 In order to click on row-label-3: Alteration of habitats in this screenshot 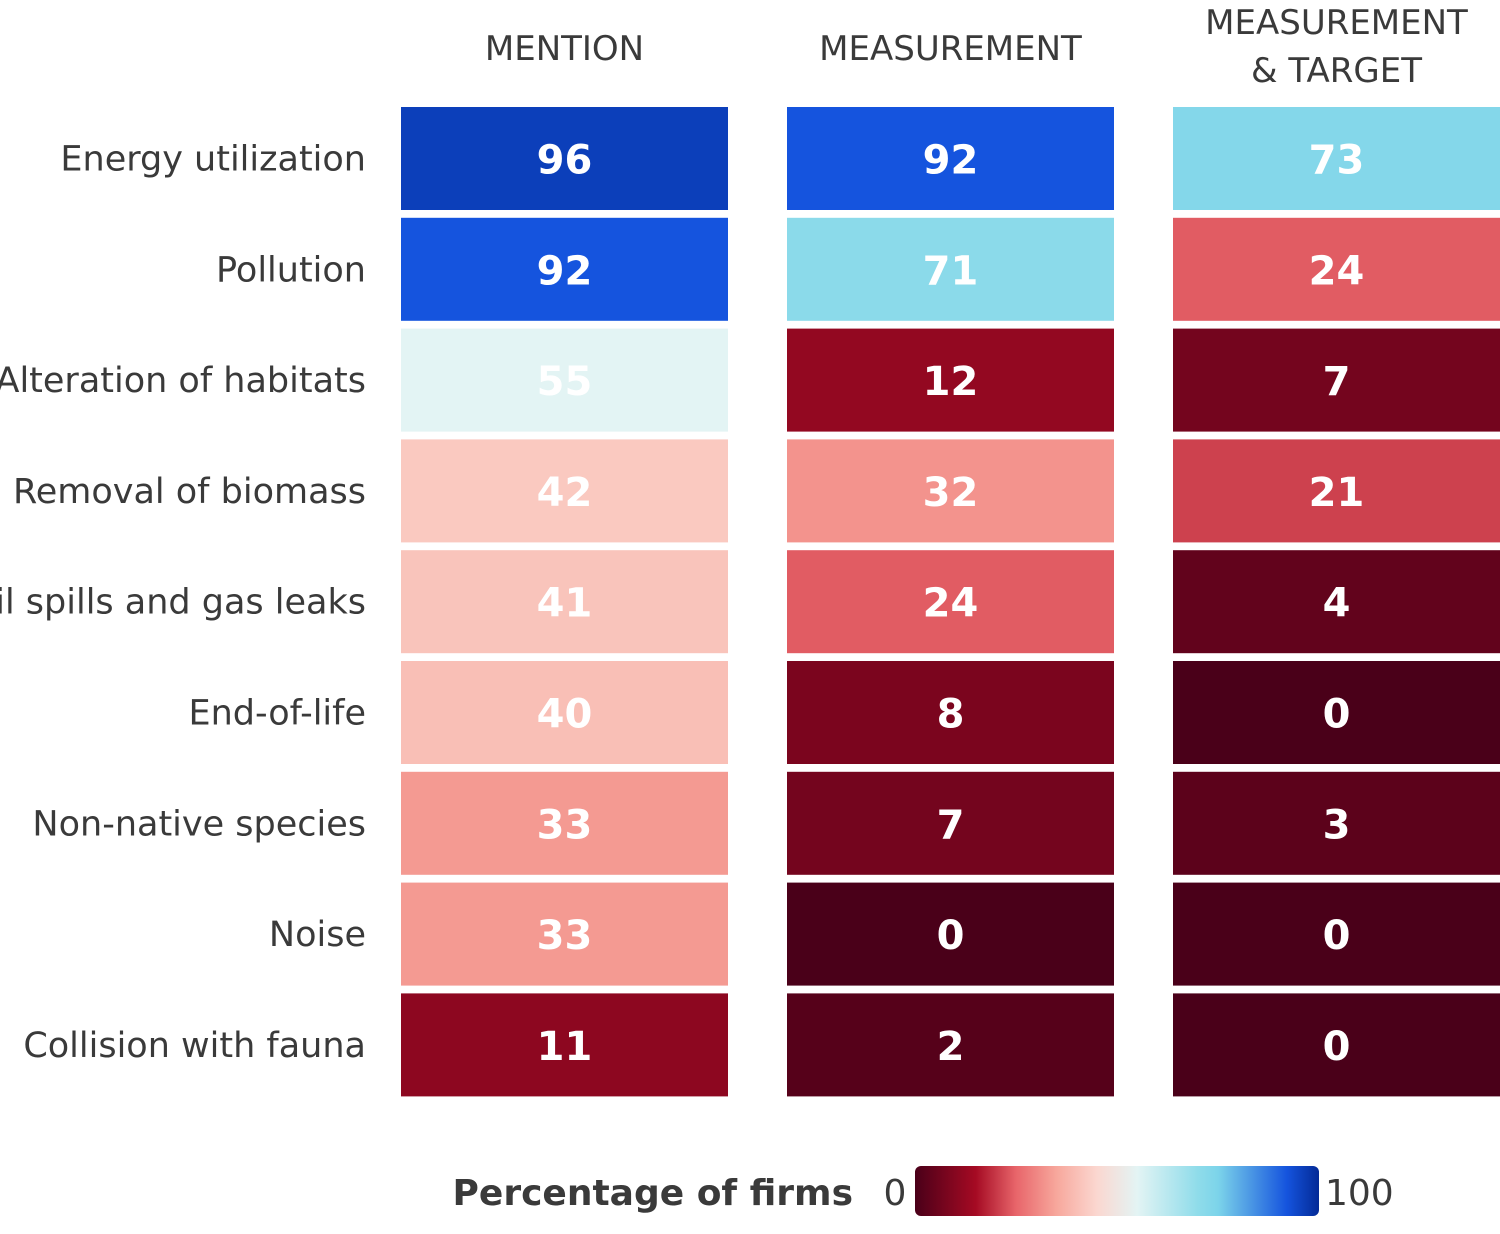, I will do `click(183, 381)`.